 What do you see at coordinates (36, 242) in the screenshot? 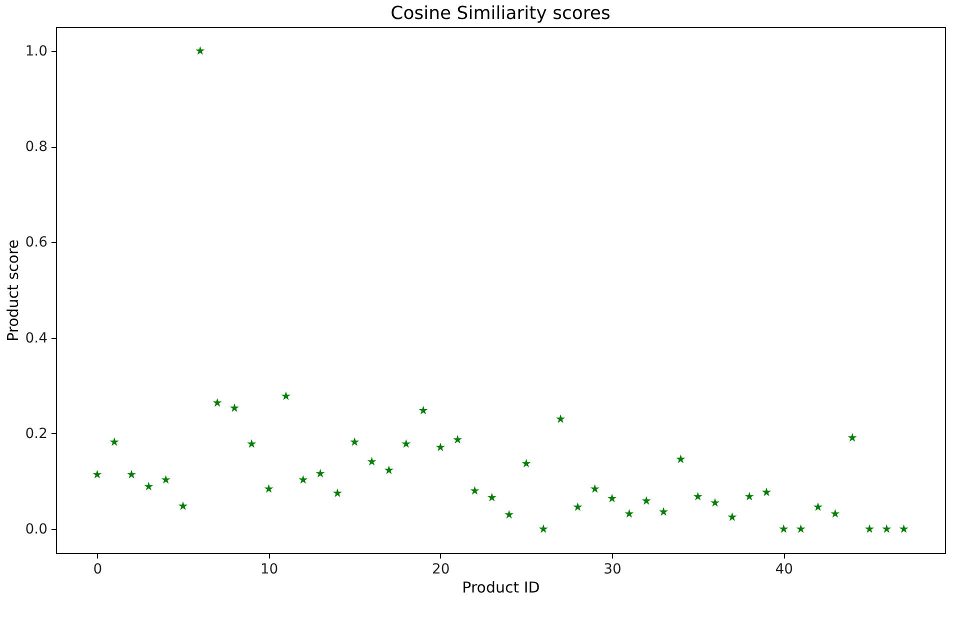
I see `y-tick-label: 0.6` at bounding box center [36, 242].